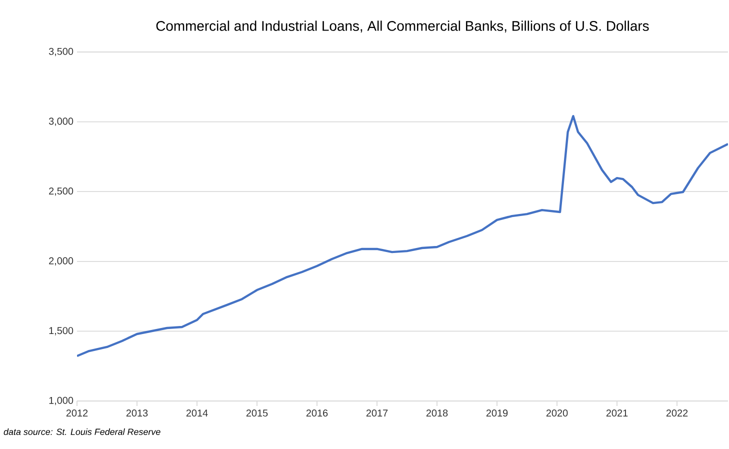 The width and height of the screenshot is (729, 449). What do you see at coordinates (61, 122) in the screenshot?
I see `y-tick-label: 3,000` at bounding box center [61, 122].